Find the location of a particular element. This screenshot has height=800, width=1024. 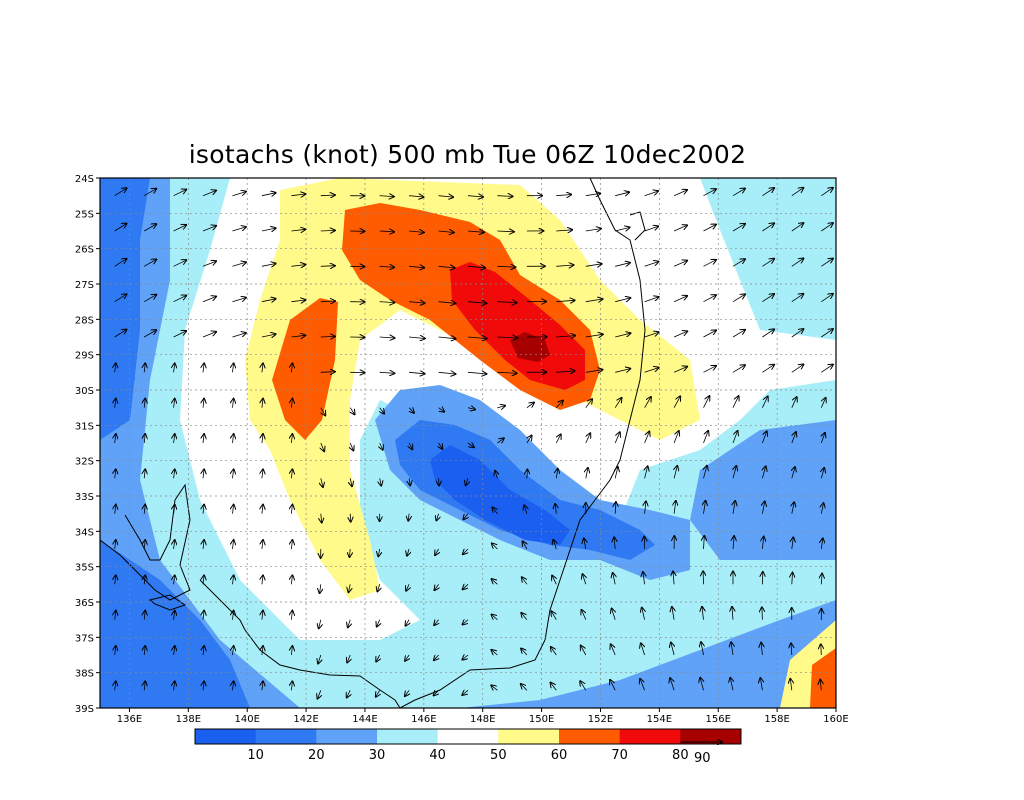

y-tick-label: 38S is located at coordinates (84, 674).